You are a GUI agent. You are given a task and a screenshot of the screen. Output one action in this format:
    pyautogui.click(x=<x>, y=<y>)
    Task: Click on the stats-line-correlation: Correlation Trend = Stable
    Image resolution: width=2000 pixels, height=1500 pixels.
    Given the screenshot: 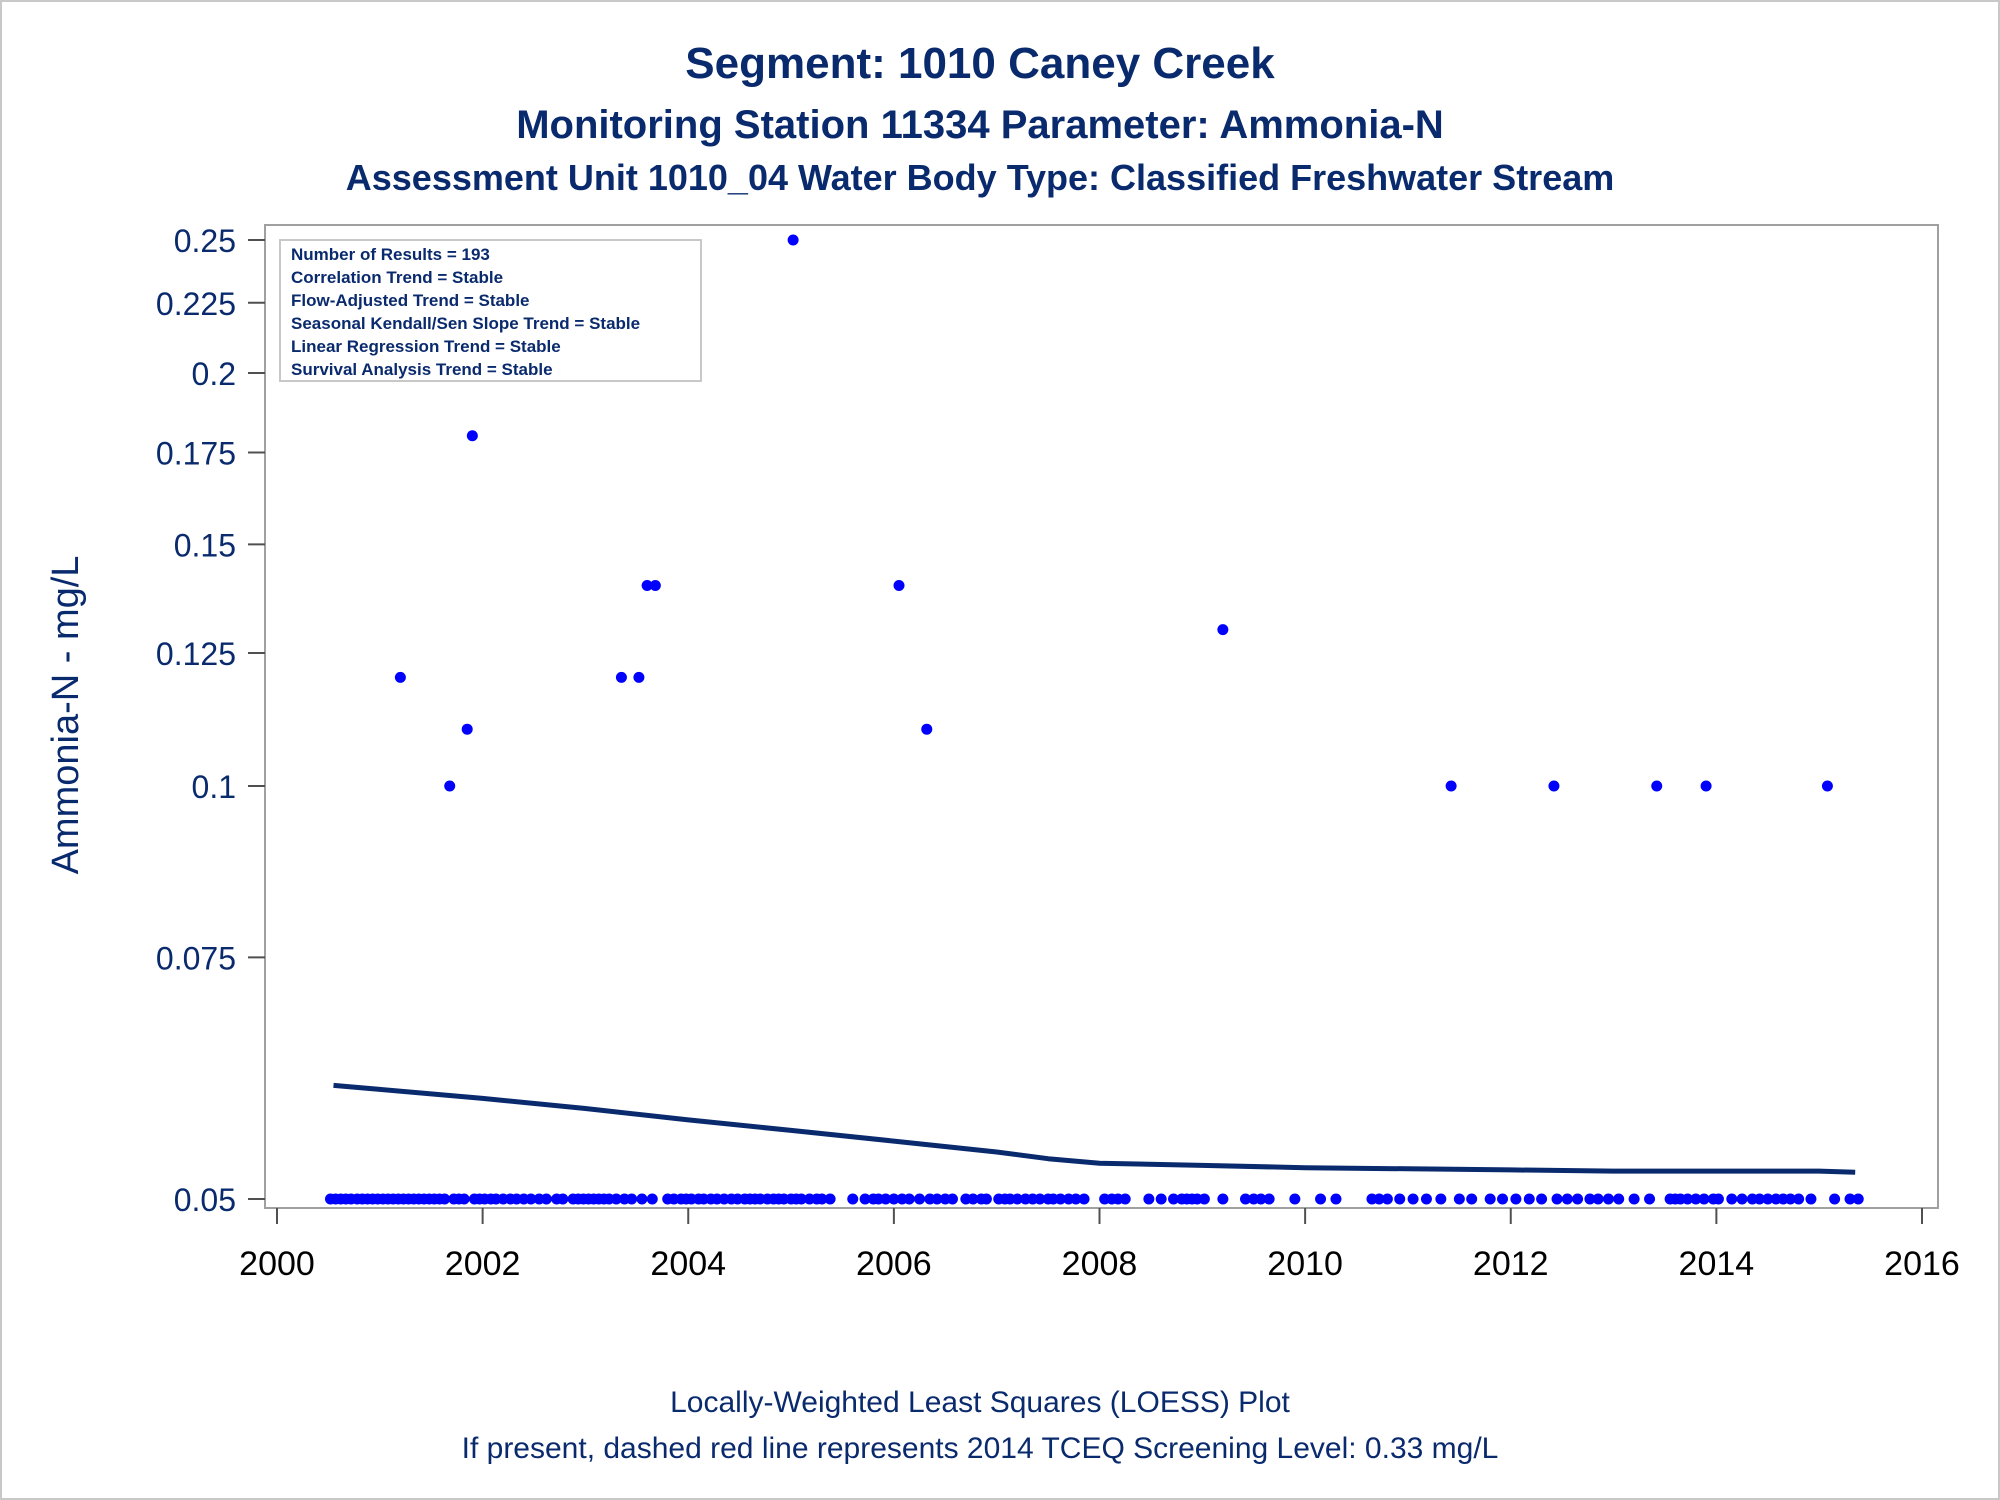 What is the action you would take?
    pyautogui.click(x=397, y=277)
    